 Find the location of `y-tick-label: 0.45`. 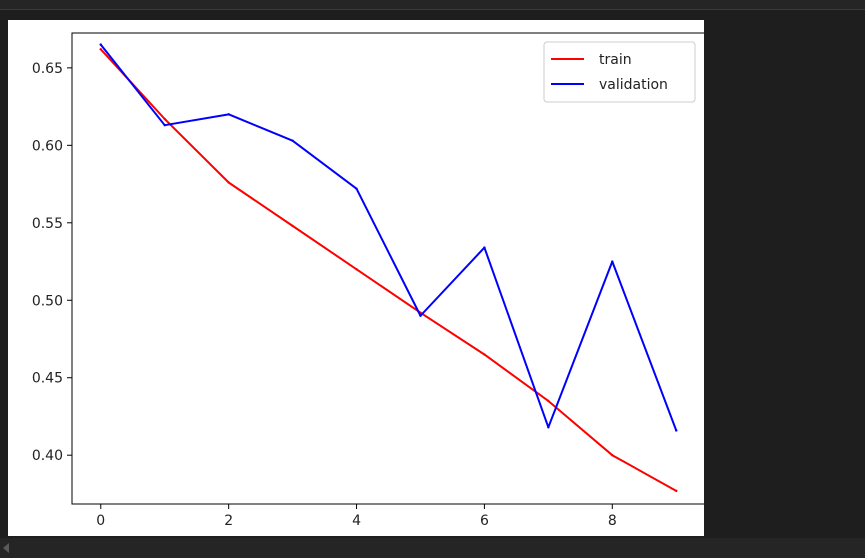

y-tick-label: 0.45 is located at coordinates (47, 379).